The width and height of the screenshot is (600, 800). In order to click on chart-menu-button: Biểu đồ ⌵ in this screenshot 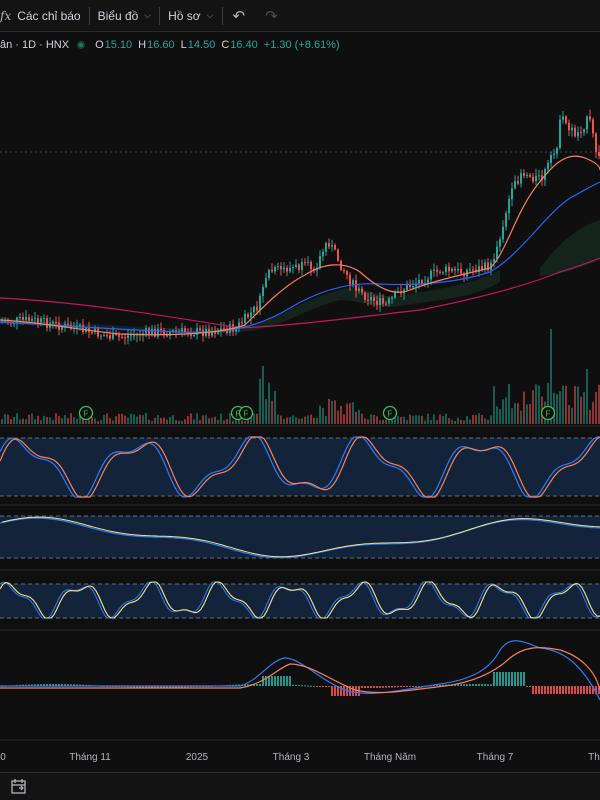, I will do `click(125, 16)`.